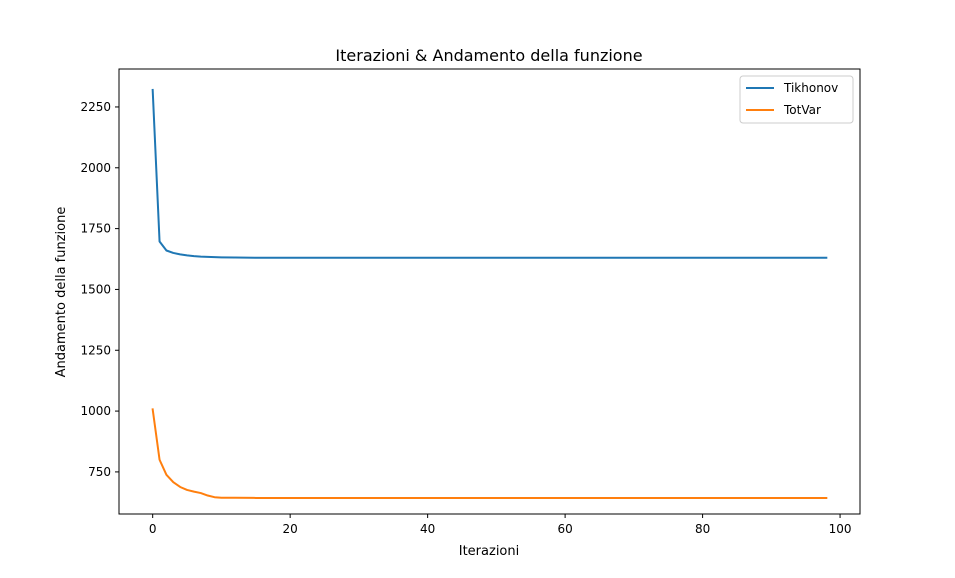 Image resolution: width=955 pixels, height=578 pixels. Describe the element at coordinates (564, 529) in the screenshot. I see `x-tick-label: 60` at that location.